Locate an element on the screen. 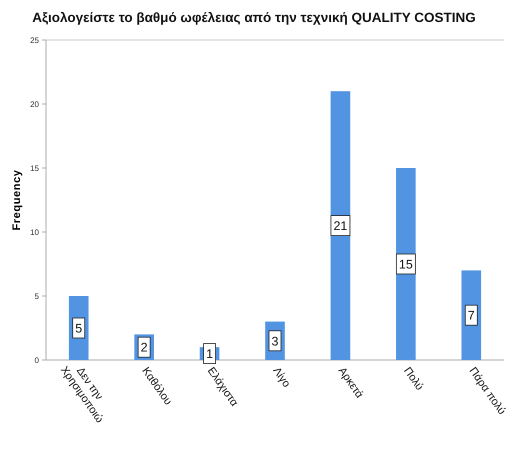  x-tick-label: Λίγο is located at coordinates (281, 377).